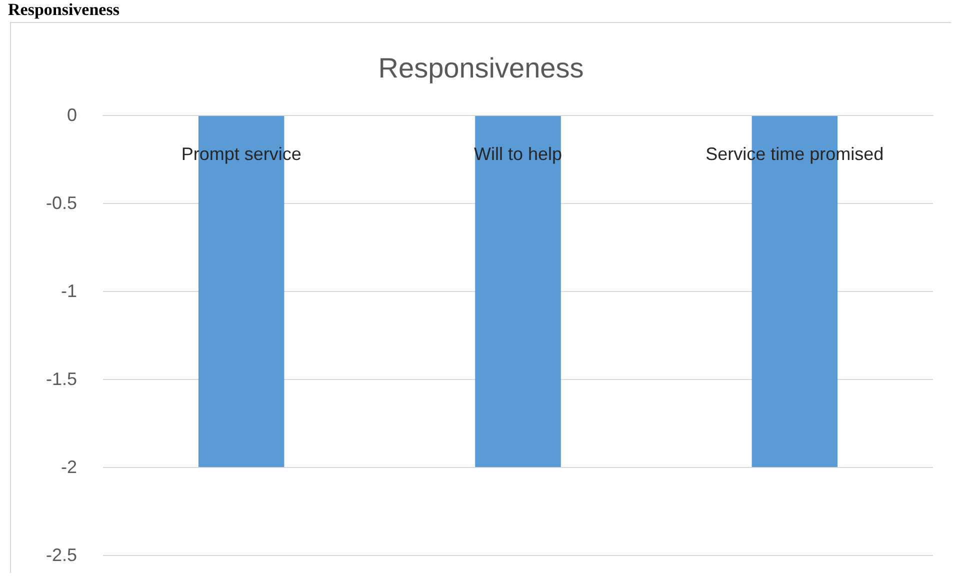 The width and height of the screenshot is (958, 578). Describe the element at coordinates (68, 467) in the screenshot. I see `y-tick-label: -2` at that location.